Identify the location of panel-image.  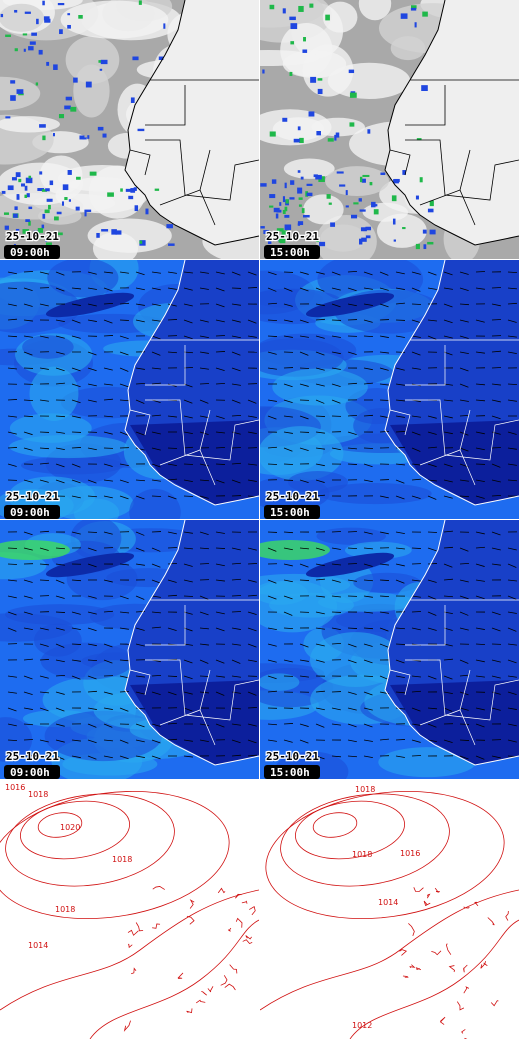
(389, 909).